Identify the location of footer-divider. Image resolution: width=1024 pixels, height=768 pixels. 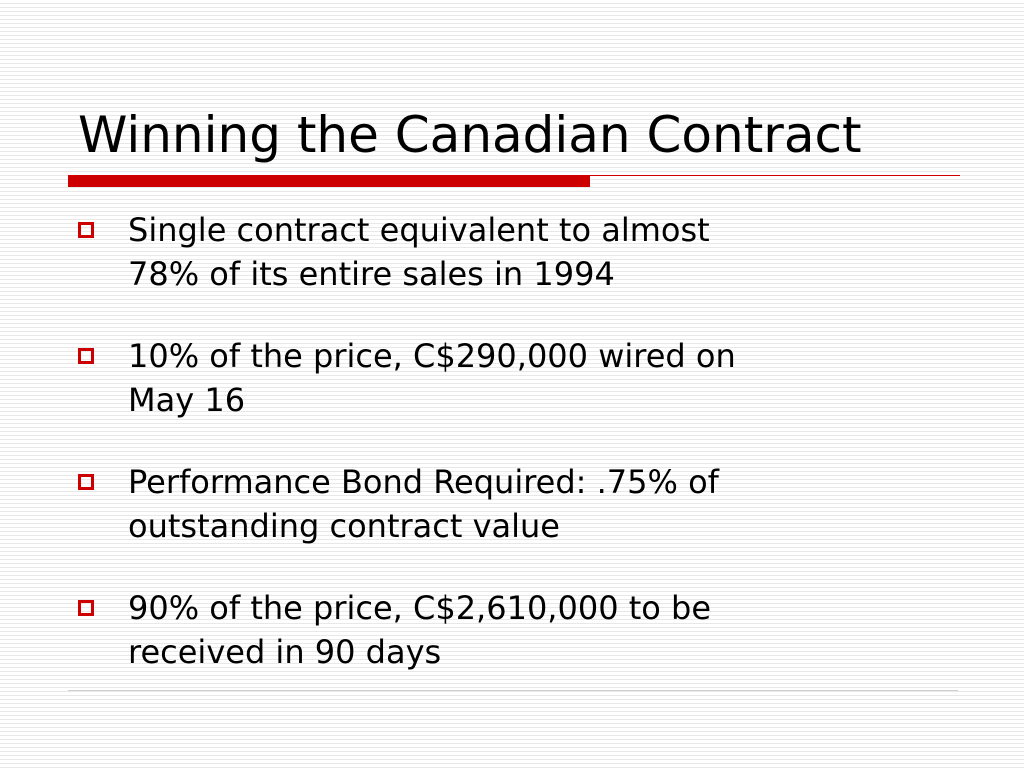
(513, 690).